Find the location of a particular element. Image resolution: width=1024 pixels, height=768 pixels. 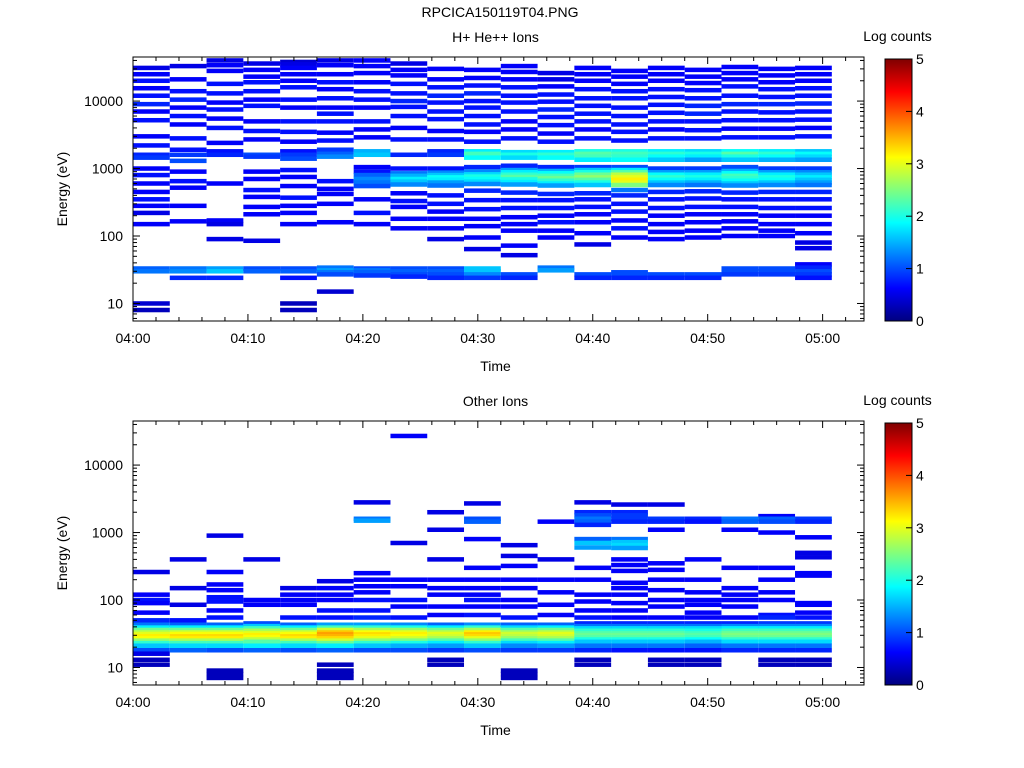

colorbar-tick-label: 1 is located at coordinates (920, 269).